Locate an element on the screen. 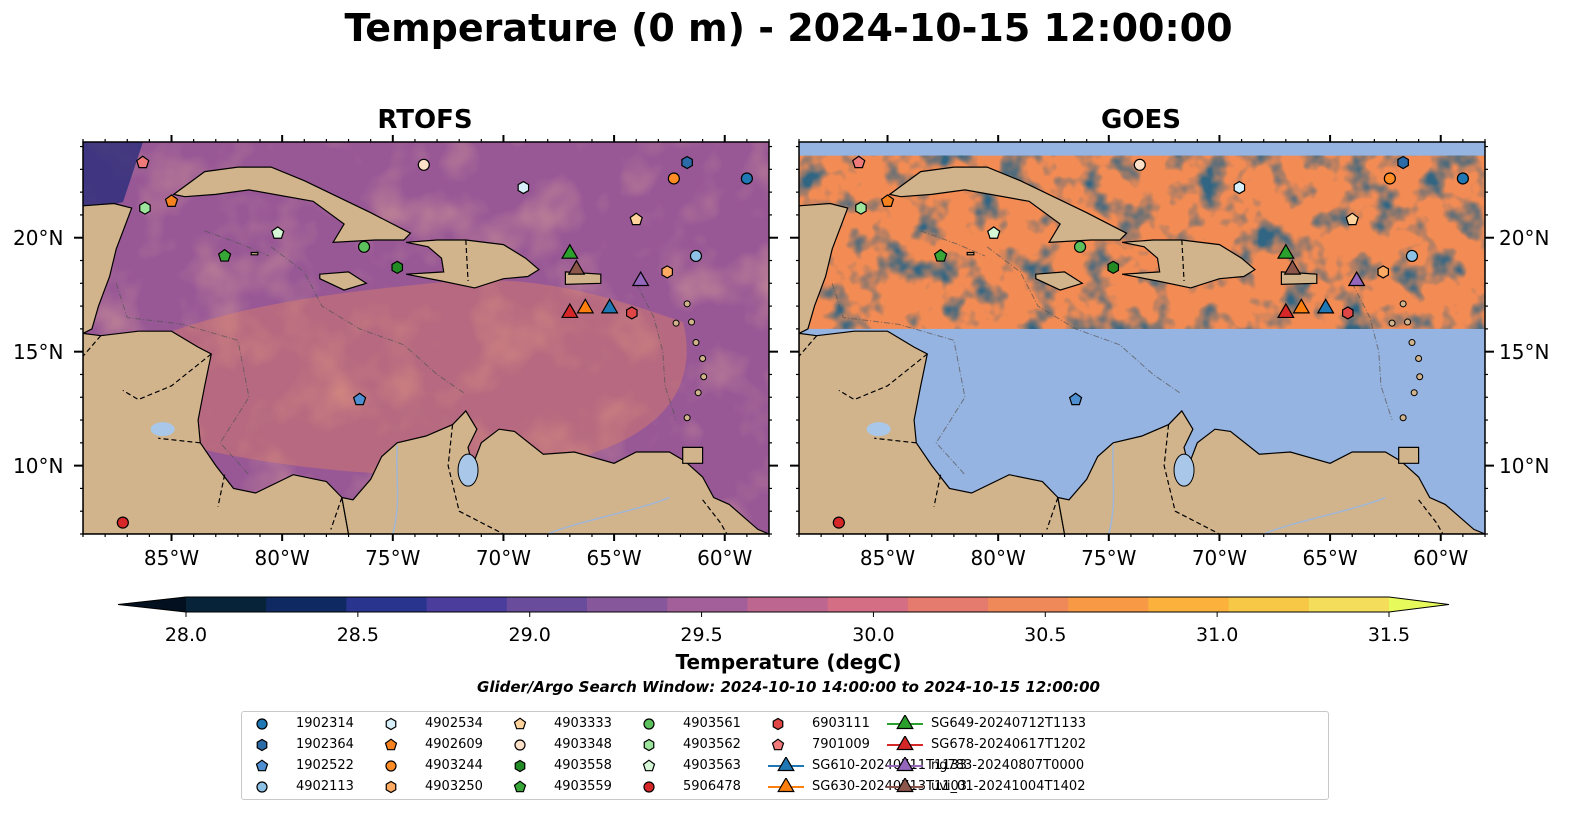 The image size is (1577, 827). legend-label: 4903559 is located at coordinates (583, 786).